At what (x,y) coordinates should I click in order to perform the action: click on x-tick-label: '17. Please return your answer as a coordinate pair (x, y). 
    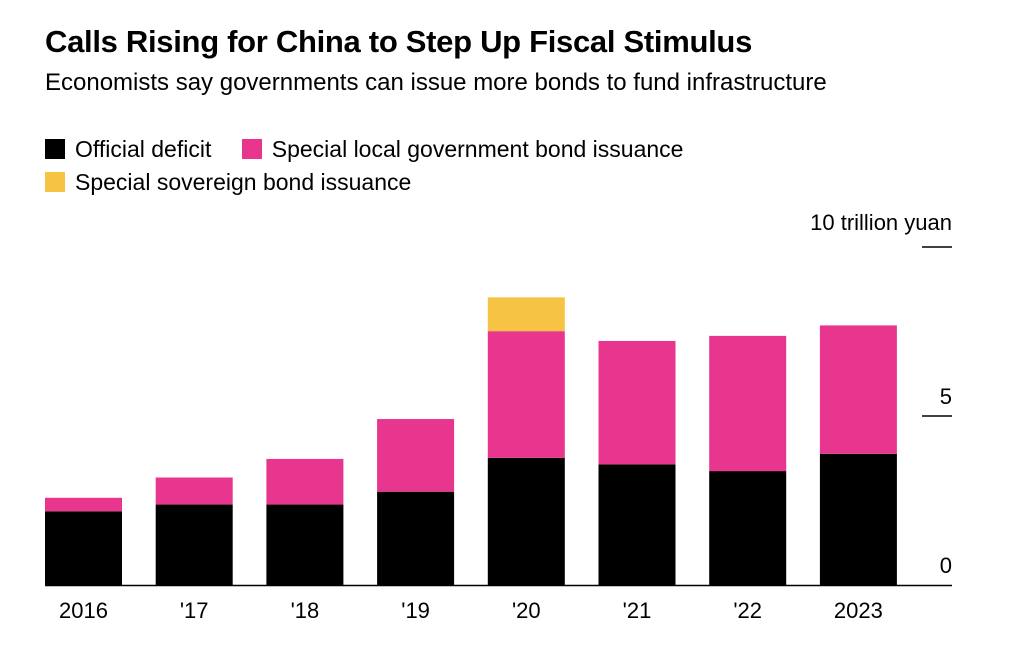
    Looking at the image, I should click on (194, 610).